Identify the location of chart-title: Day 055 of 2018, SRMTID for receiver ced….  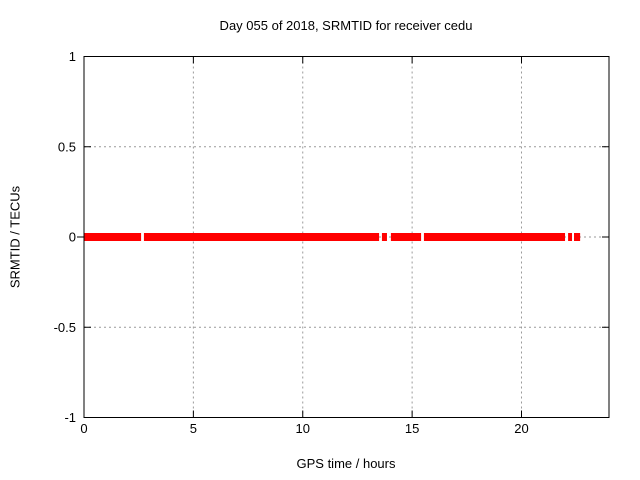
(346, 25).